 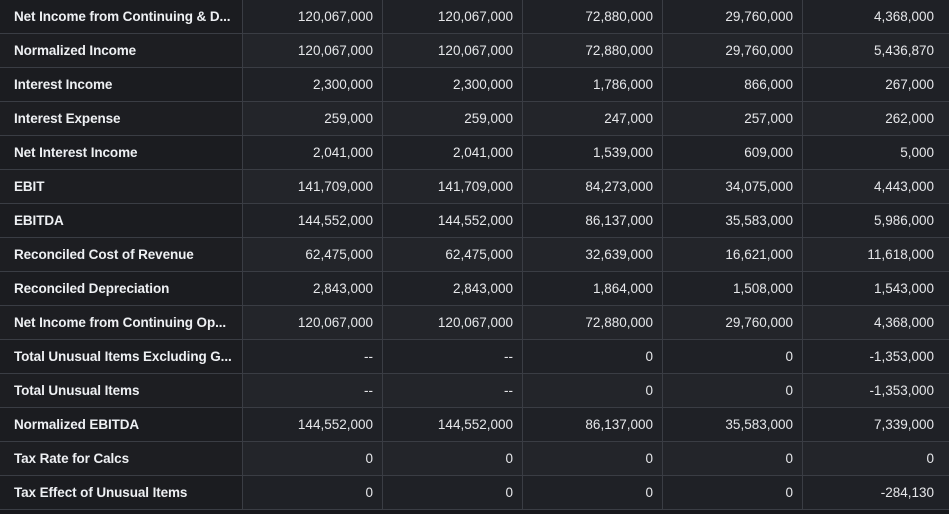 What do you see at coordinates (313, 254) in the screenshot?
I see `value-cell: 62,475,000` at bounding box center [313, 254].